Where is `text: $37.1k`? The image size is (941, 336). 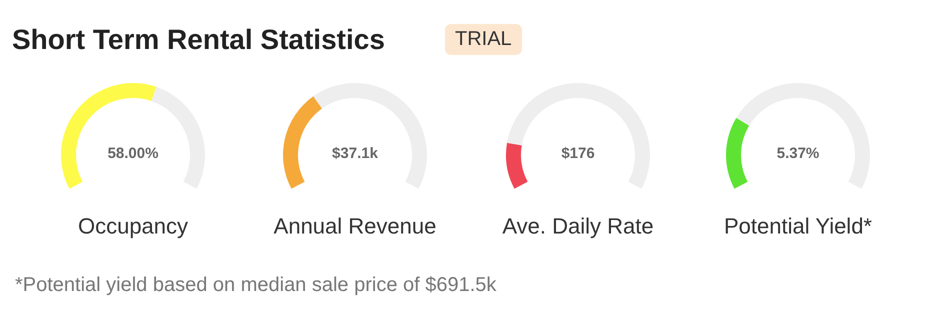 text: $37.1k is located at coordinates (355, 153).